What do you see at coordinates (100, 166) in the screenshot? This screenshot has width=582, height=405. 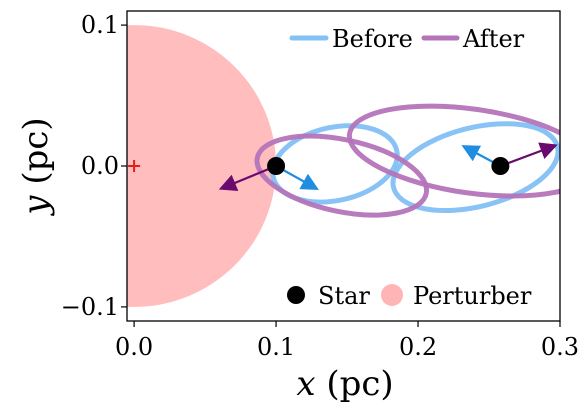 I see `y-tick-label: 0.0` at bounding box center [100, 166].